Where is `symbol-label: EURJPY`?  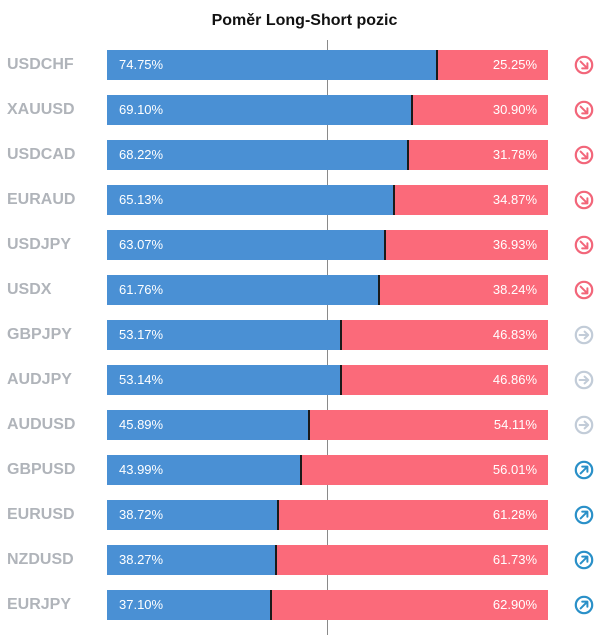
symbol-label: EURJPY is located at coordinates (39, 604).